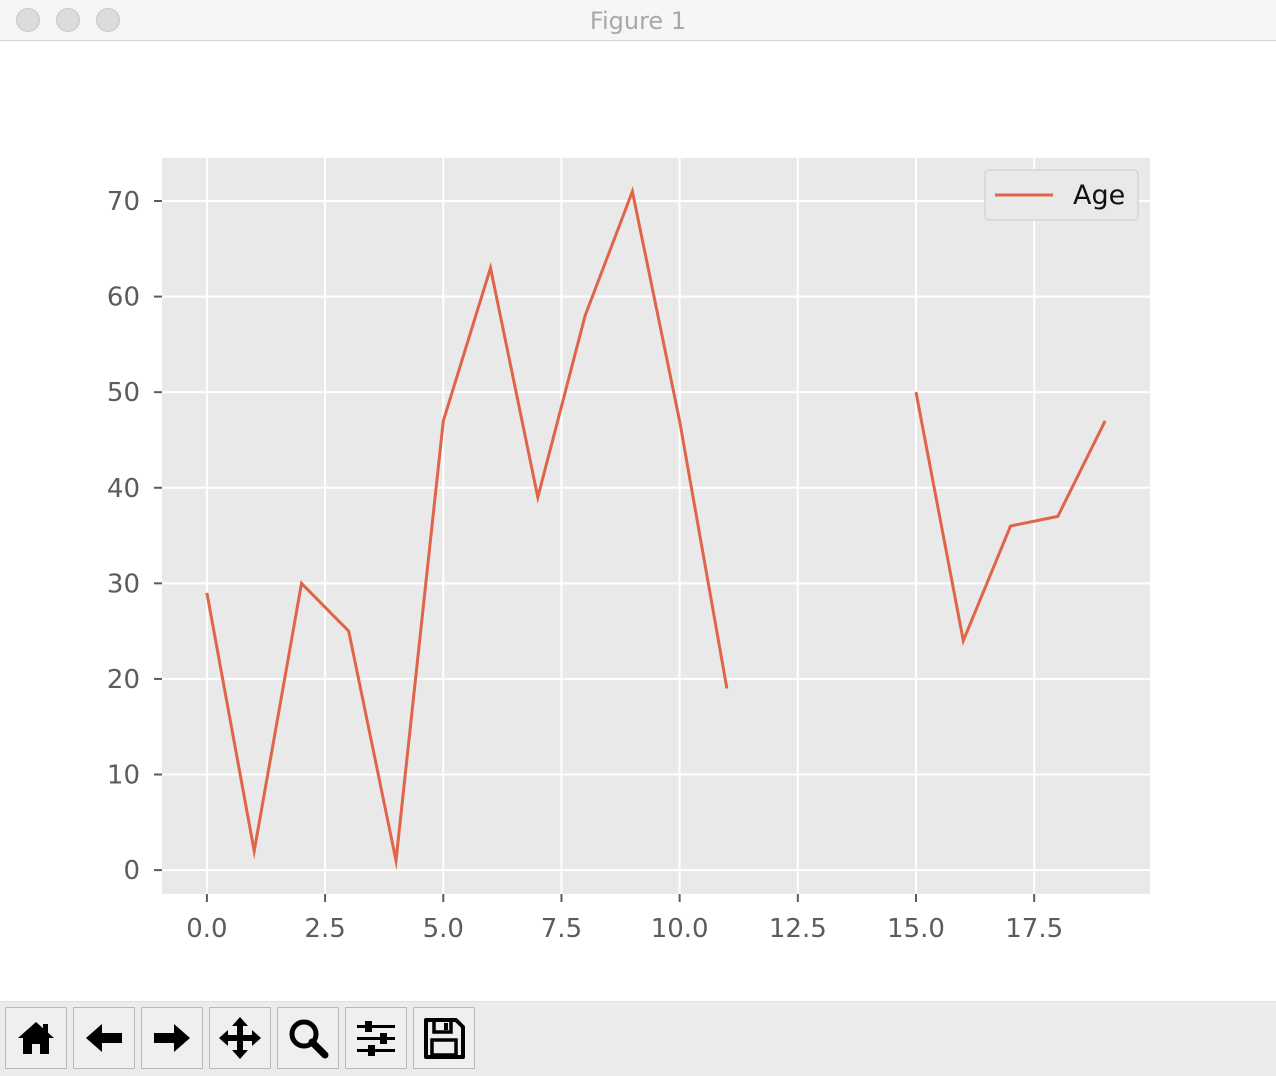  Describe the element at coordinates (123, 489) in the screenshot. I see `y-tick-label: 40` at that location.